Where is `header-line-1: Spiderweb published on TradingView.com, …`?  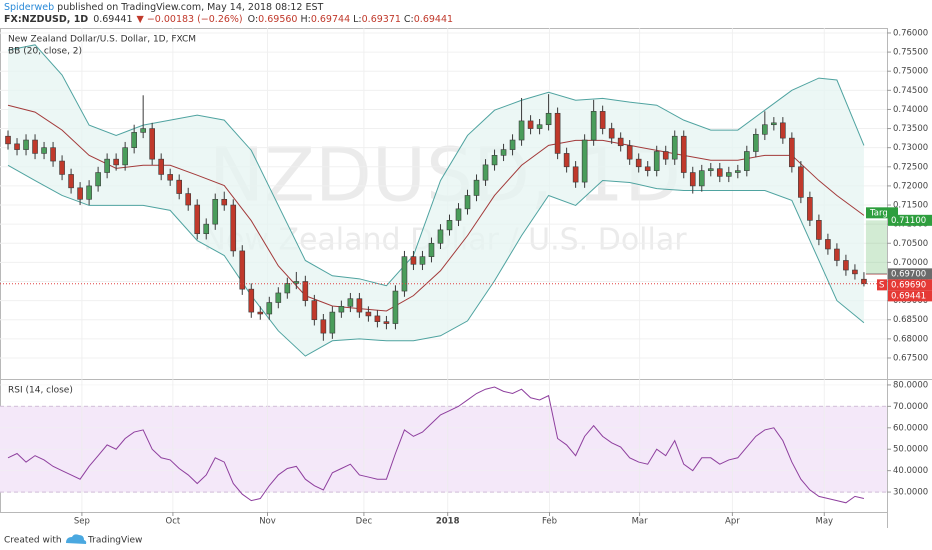
header-line-1: Spiderweb published on TradingView.com, … is located at coordinates (164, 7).